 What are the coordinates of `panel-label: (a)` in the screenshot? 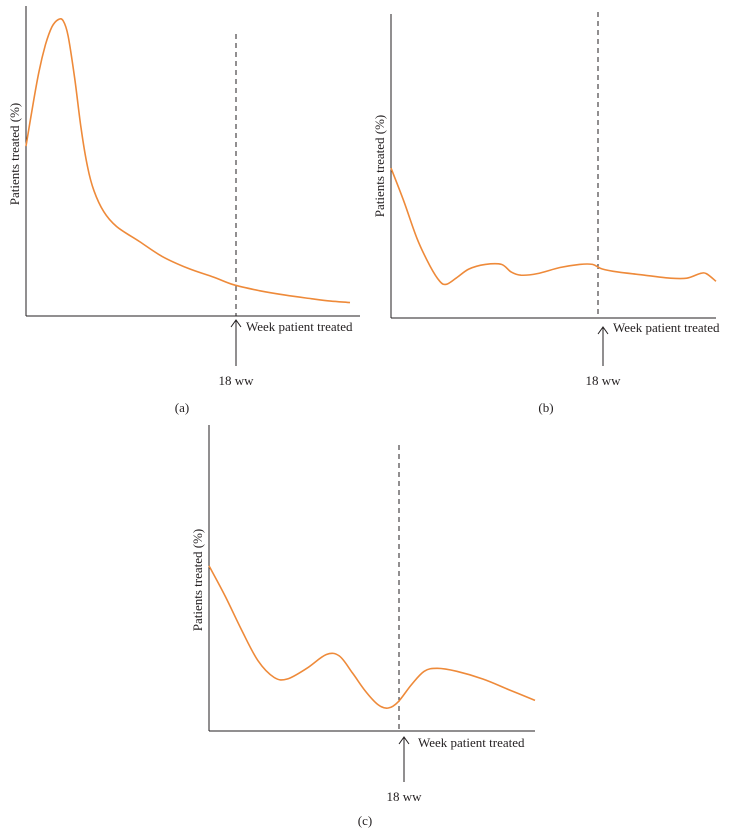 It's located at (182, 407).